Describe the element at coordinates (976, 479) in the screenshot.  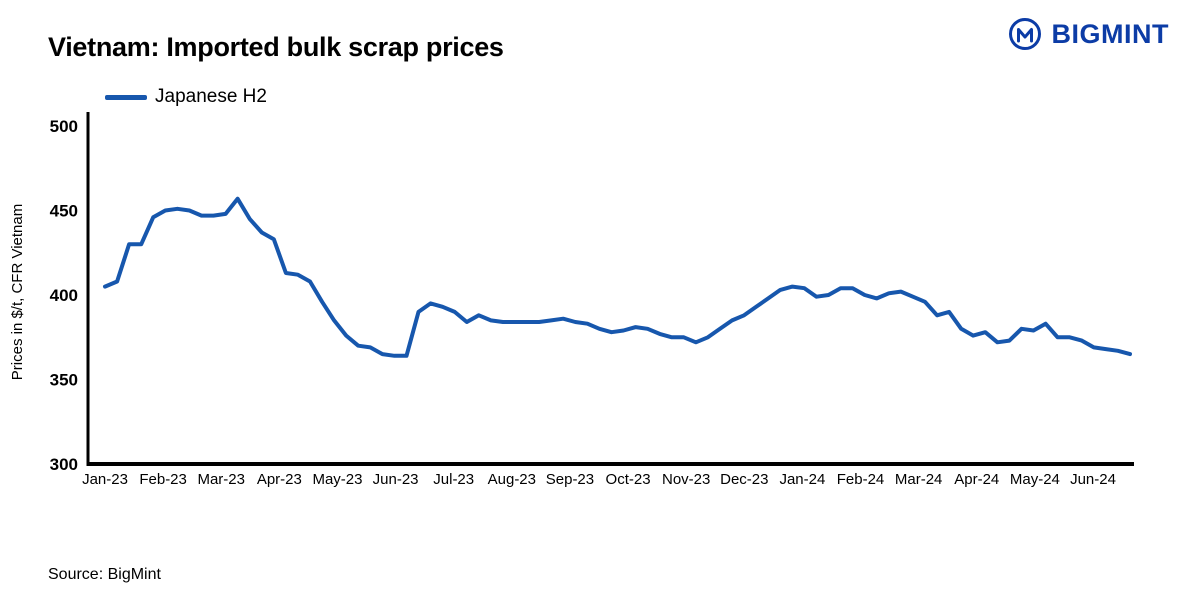
I see `x-tick-label: Apr-24` at that location.